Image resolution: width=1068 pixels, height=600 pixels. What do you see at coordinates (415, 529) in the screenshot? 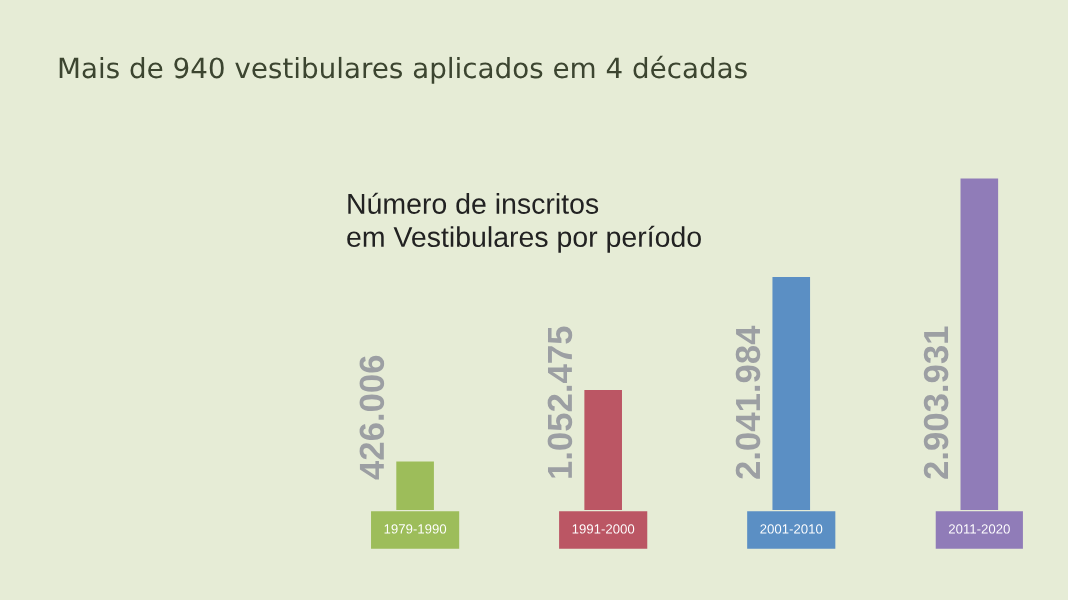
I see `x-tick-label: 1979-1990` at bounding box center [415, 529].